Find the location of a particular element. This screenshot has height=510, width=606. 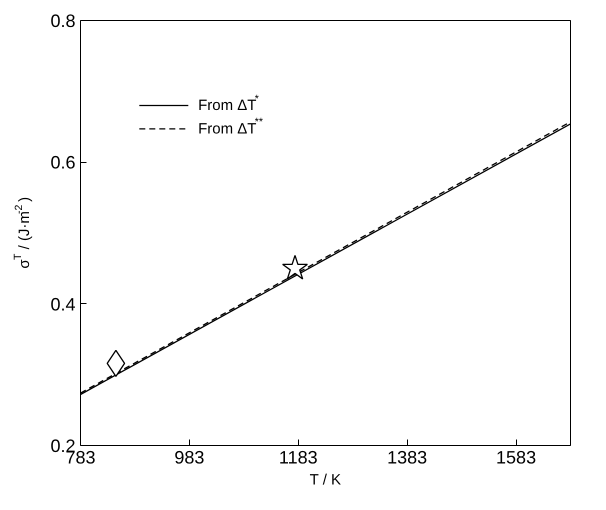

x-axis-title: T / K is located at coordinates (326, 480).